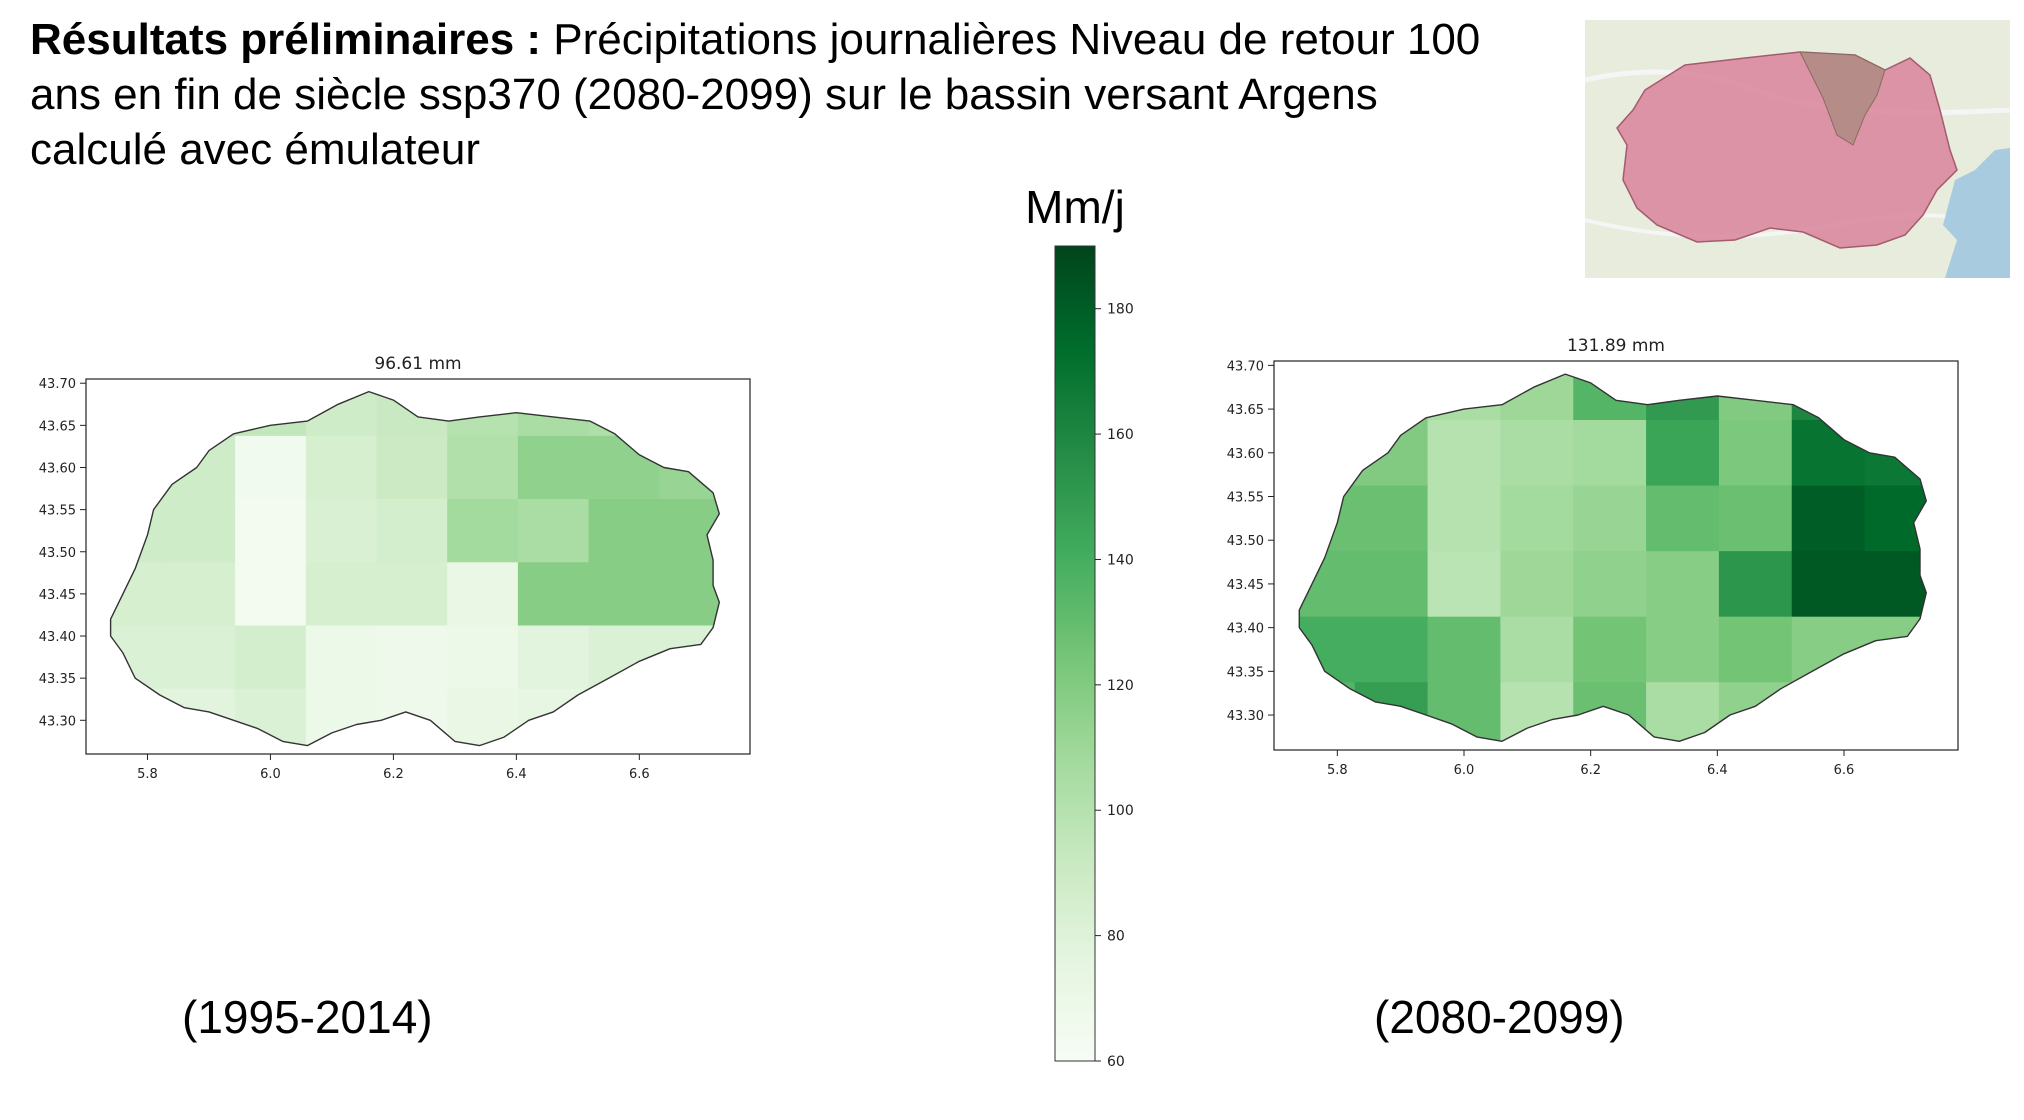  I want to click on y-tick-label: 43.70, so click(1245, 366).